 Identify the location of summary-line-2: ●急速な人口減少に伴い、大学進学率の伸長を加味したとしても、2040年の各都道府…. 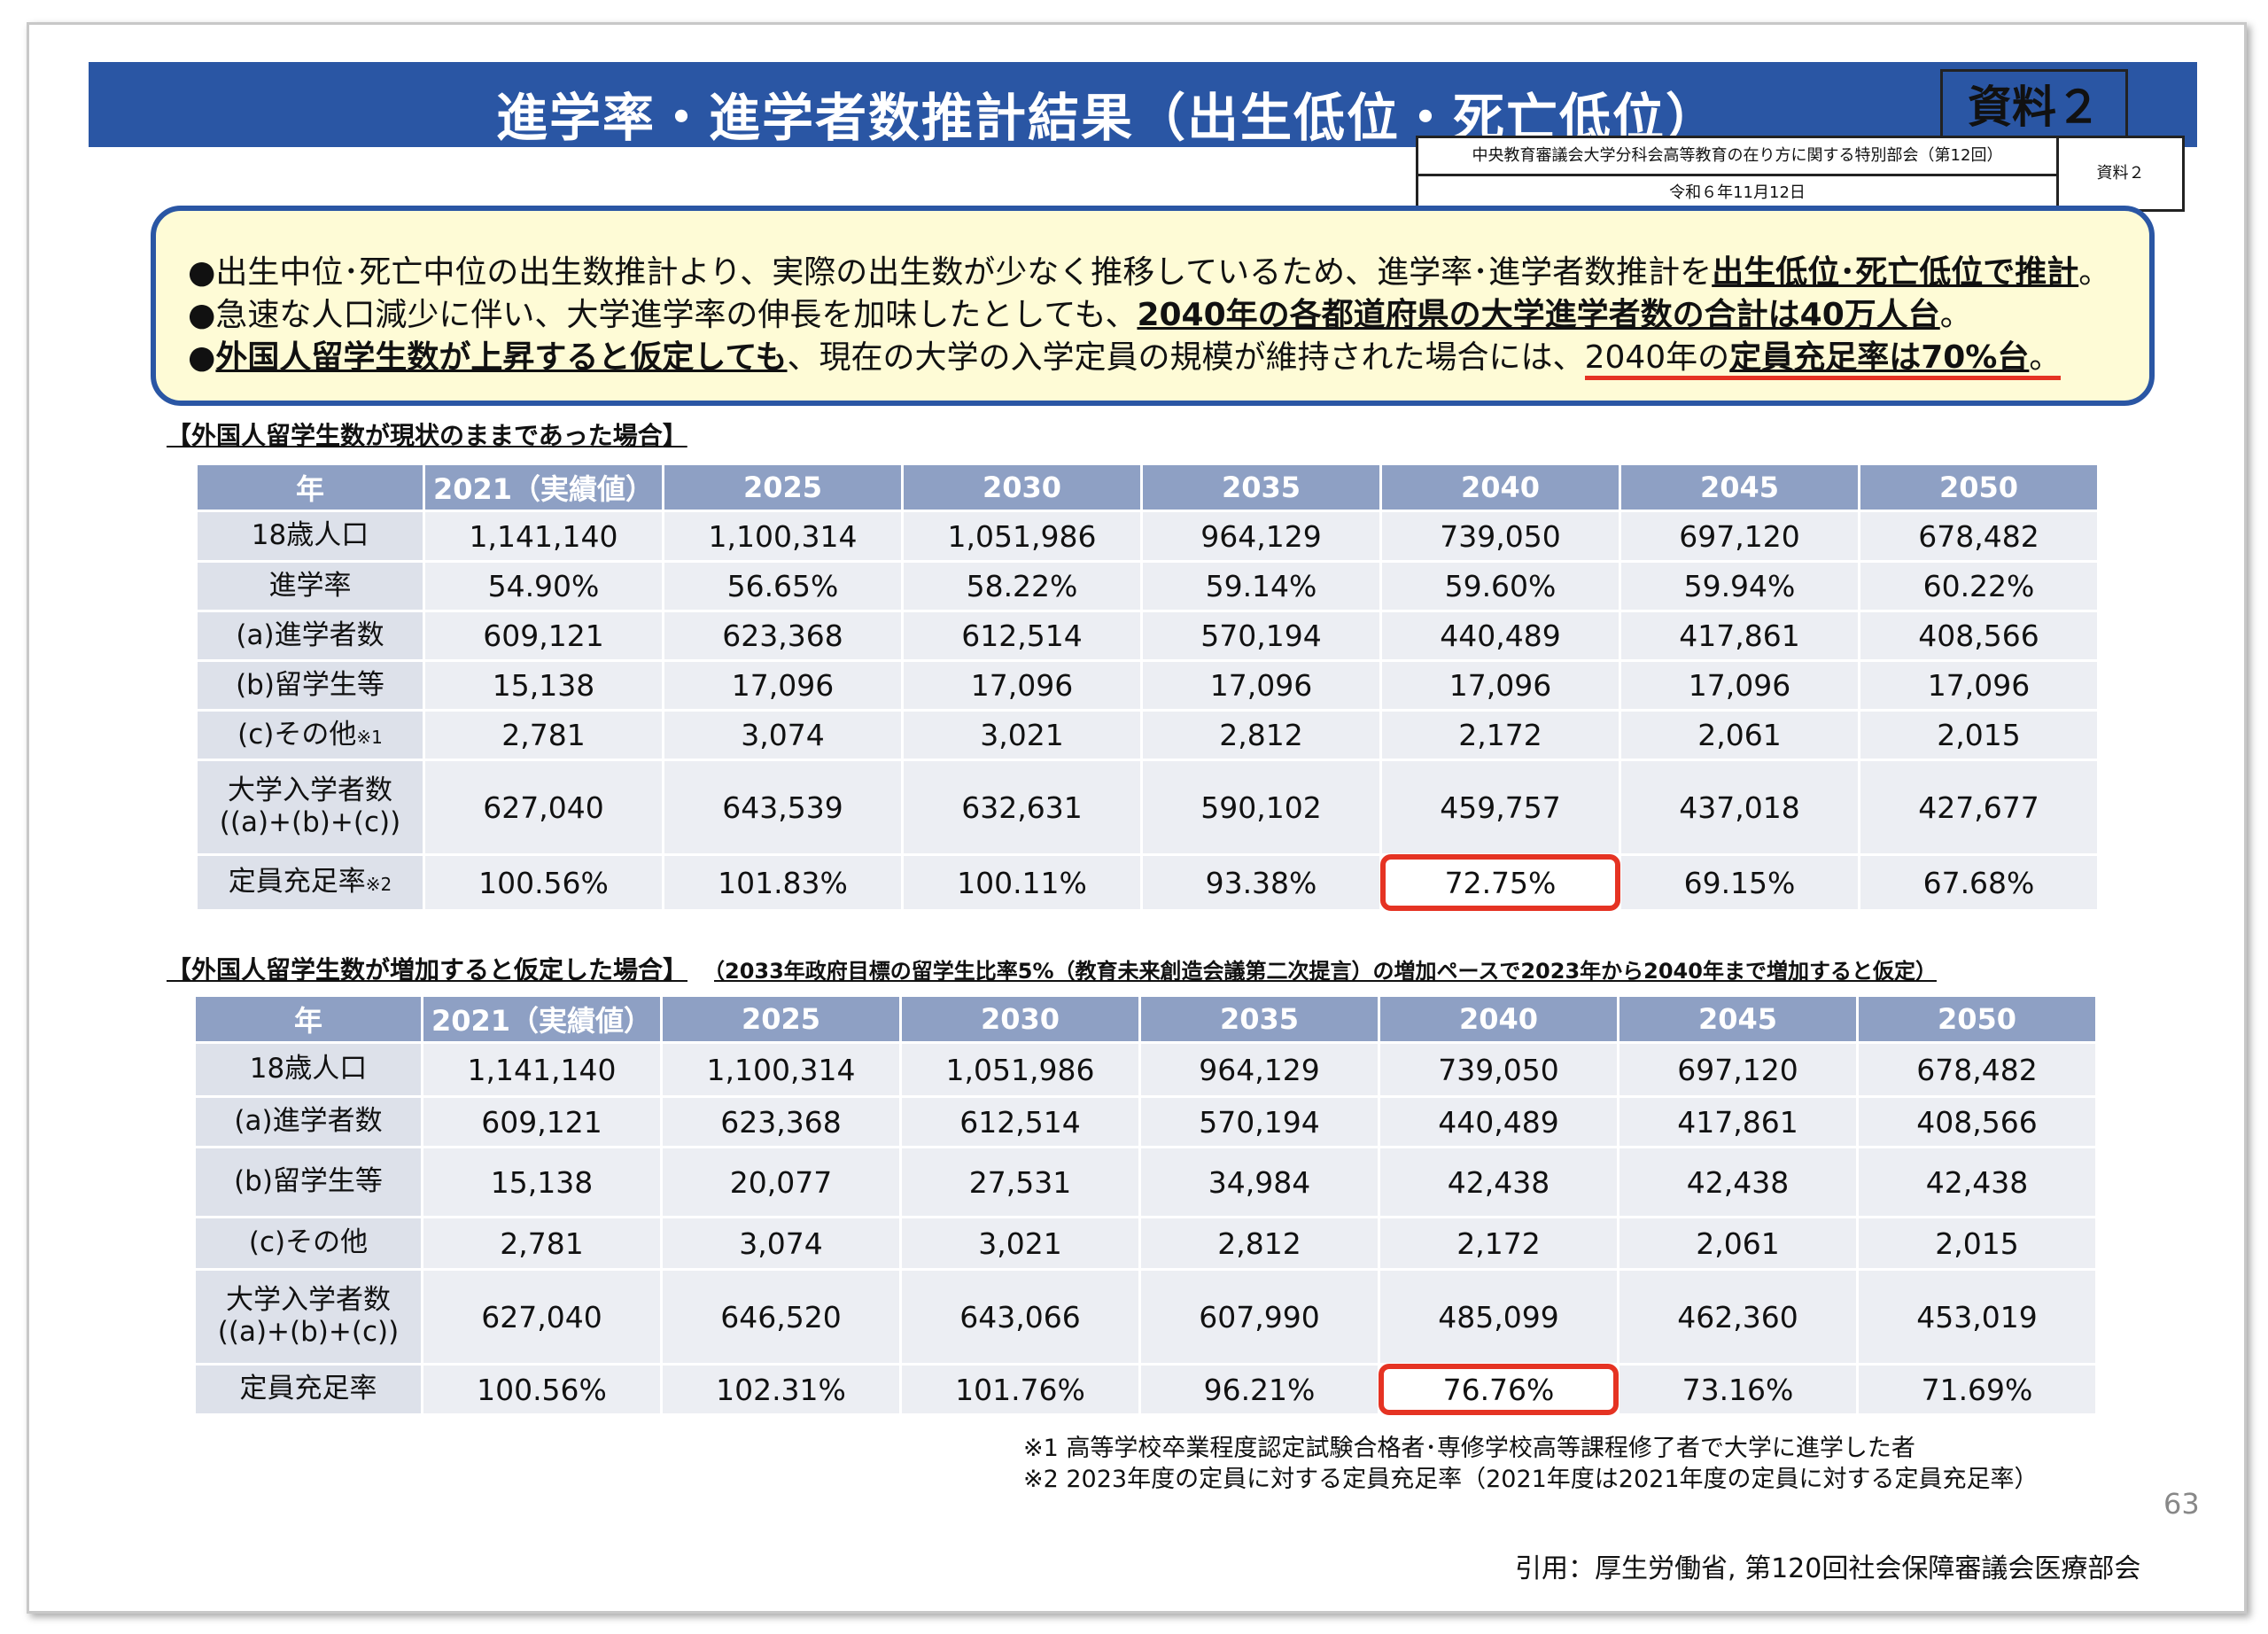
(1080, 312).